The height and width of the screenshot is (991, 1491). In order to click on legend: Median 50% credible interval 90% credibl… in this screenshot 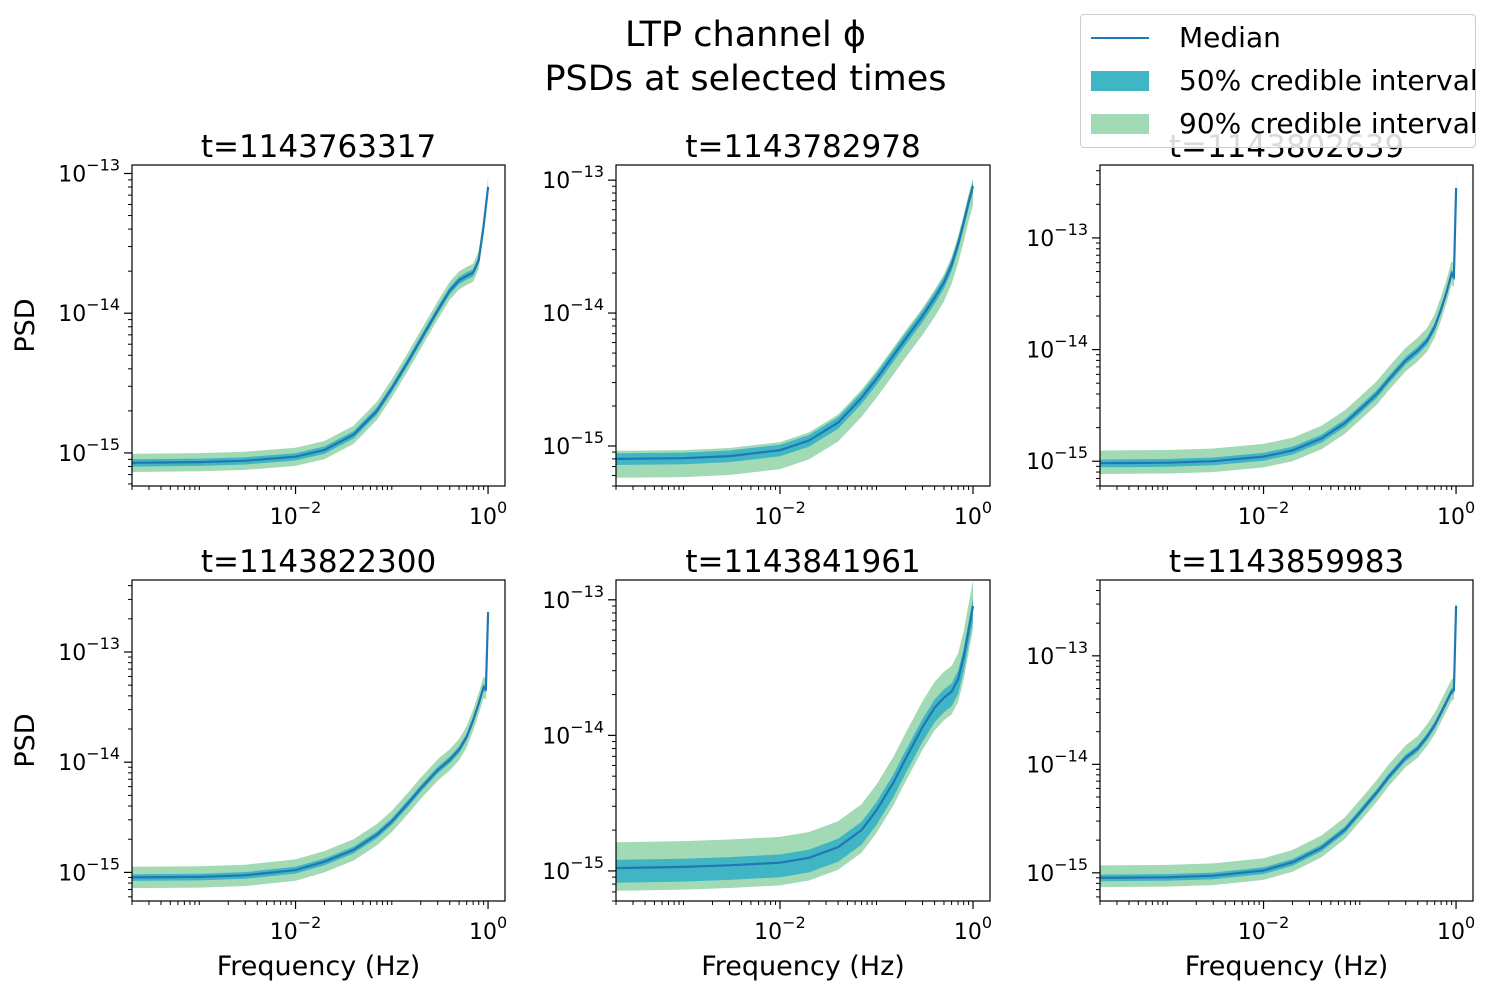, I will do `click(1279, 81)`.